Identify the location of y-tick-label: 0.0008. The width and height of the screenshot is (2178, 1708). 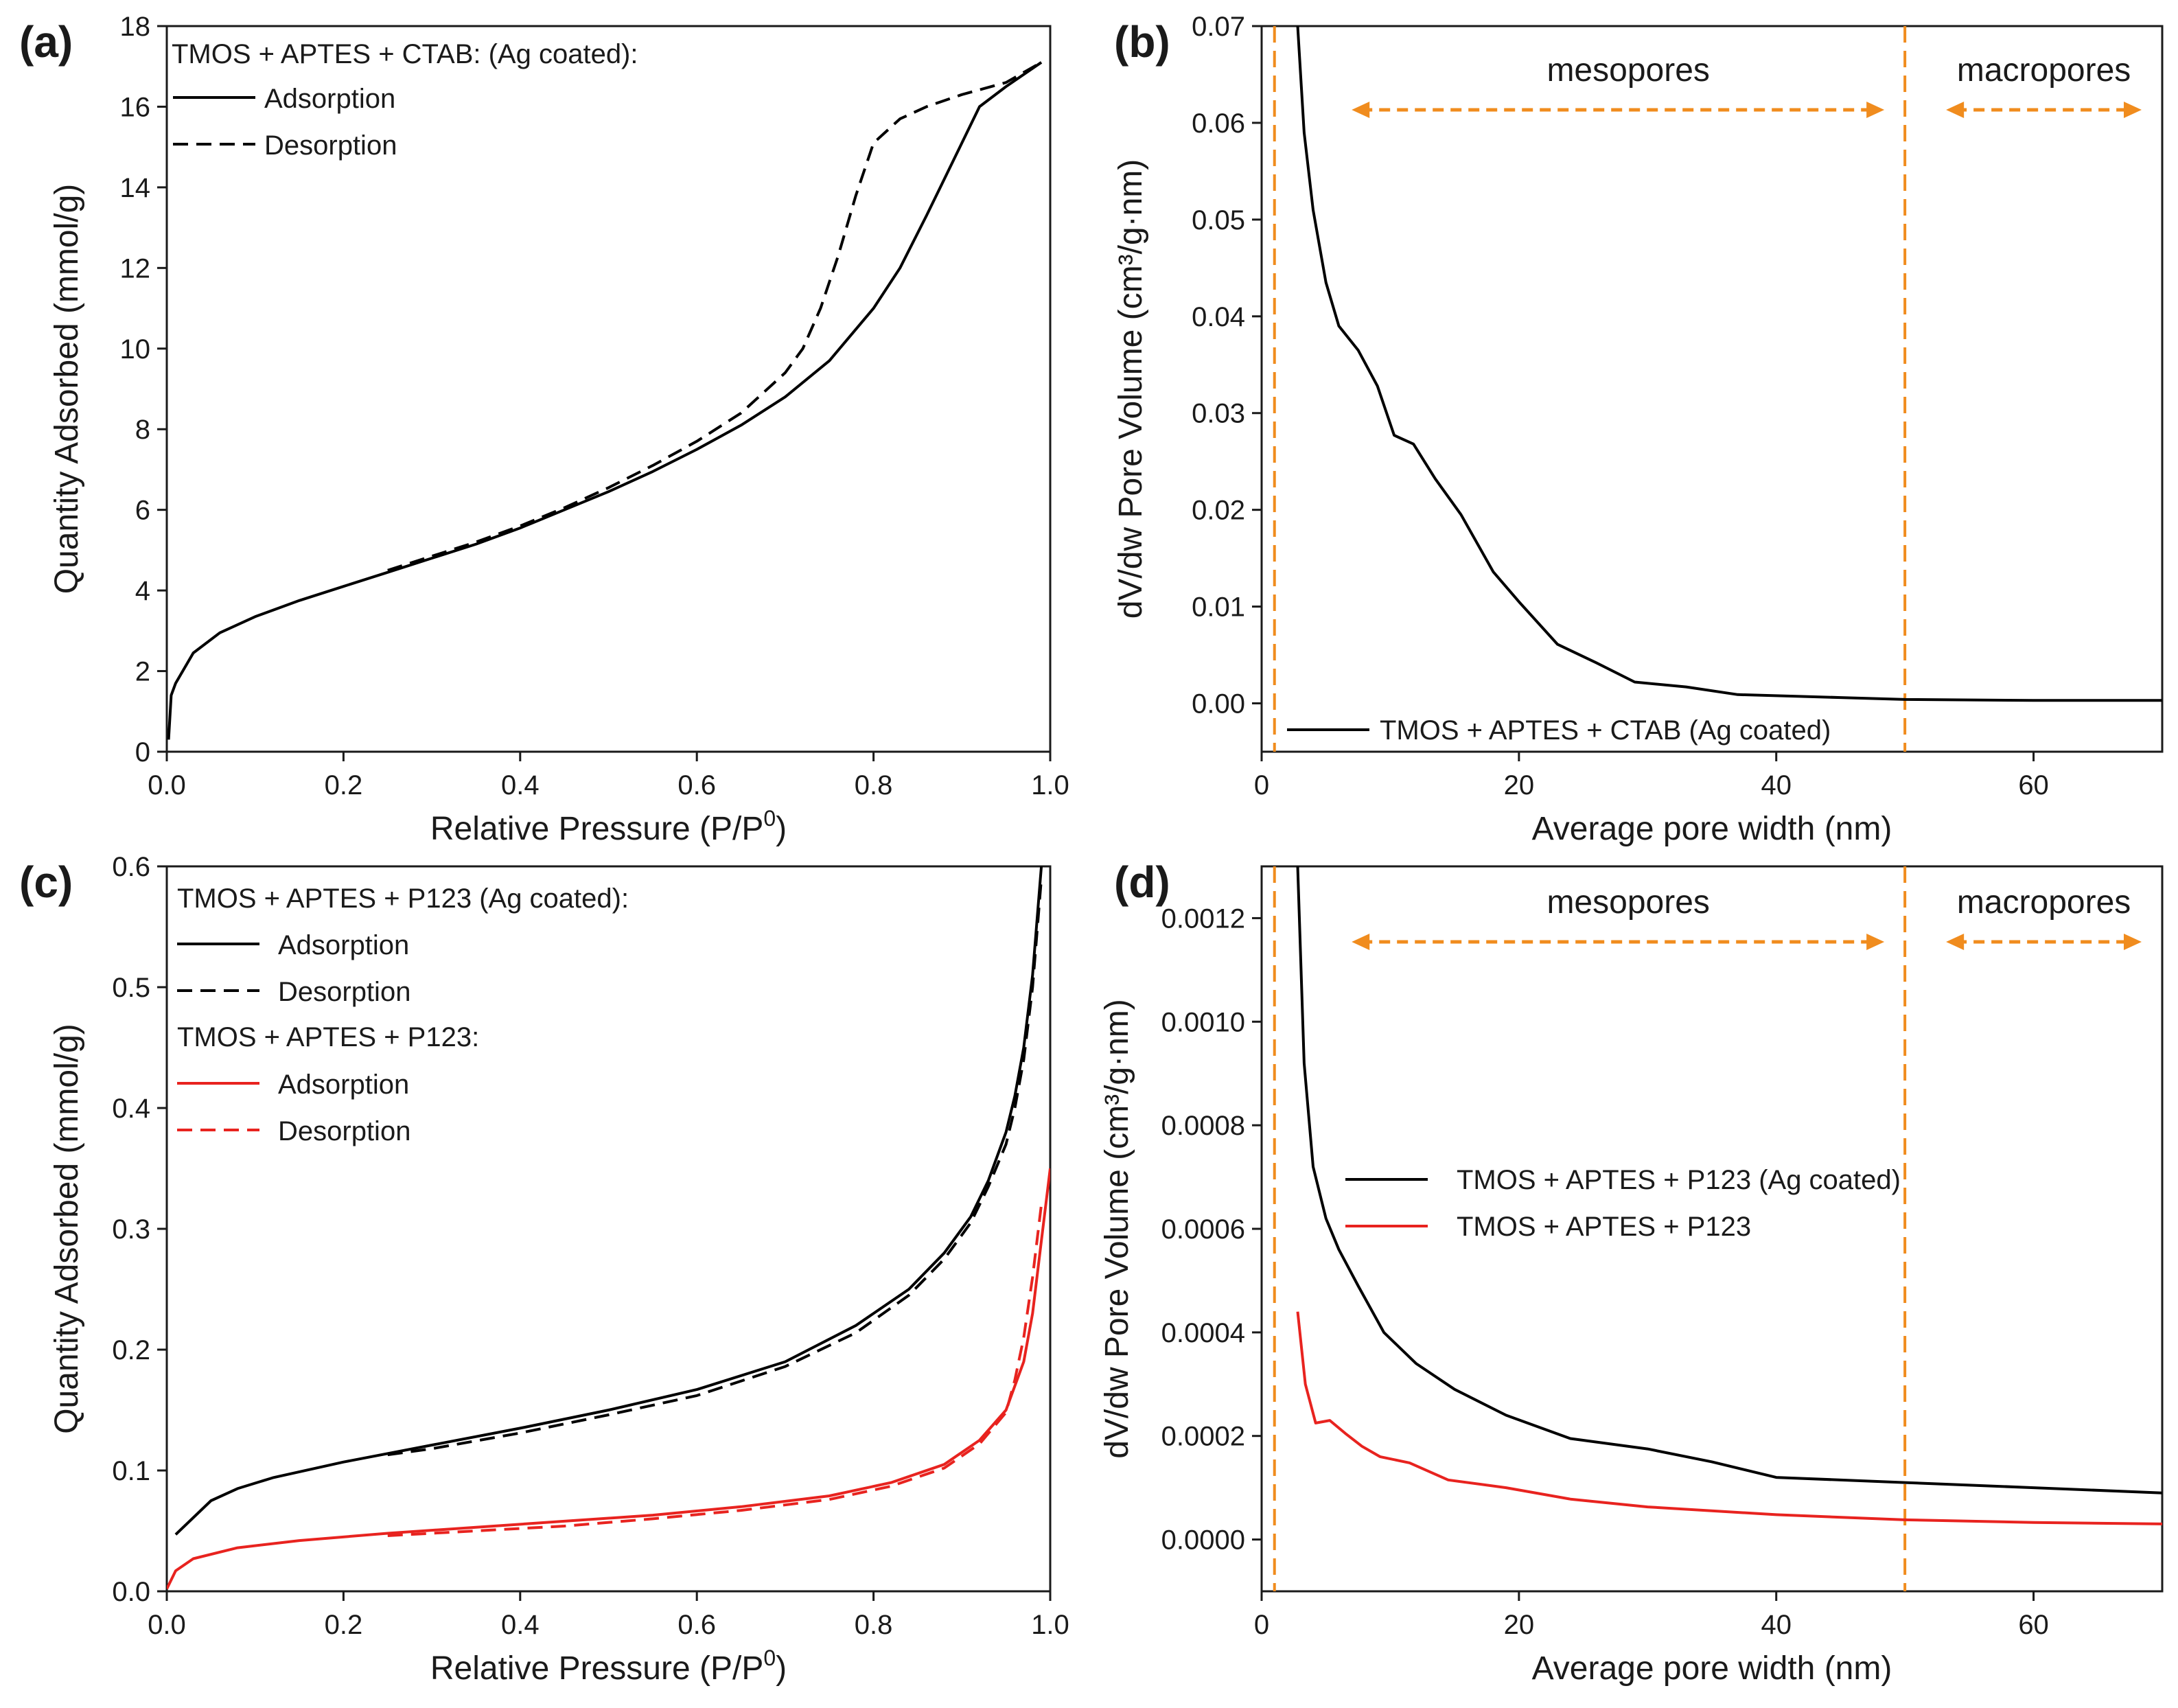
(1203, 1126).